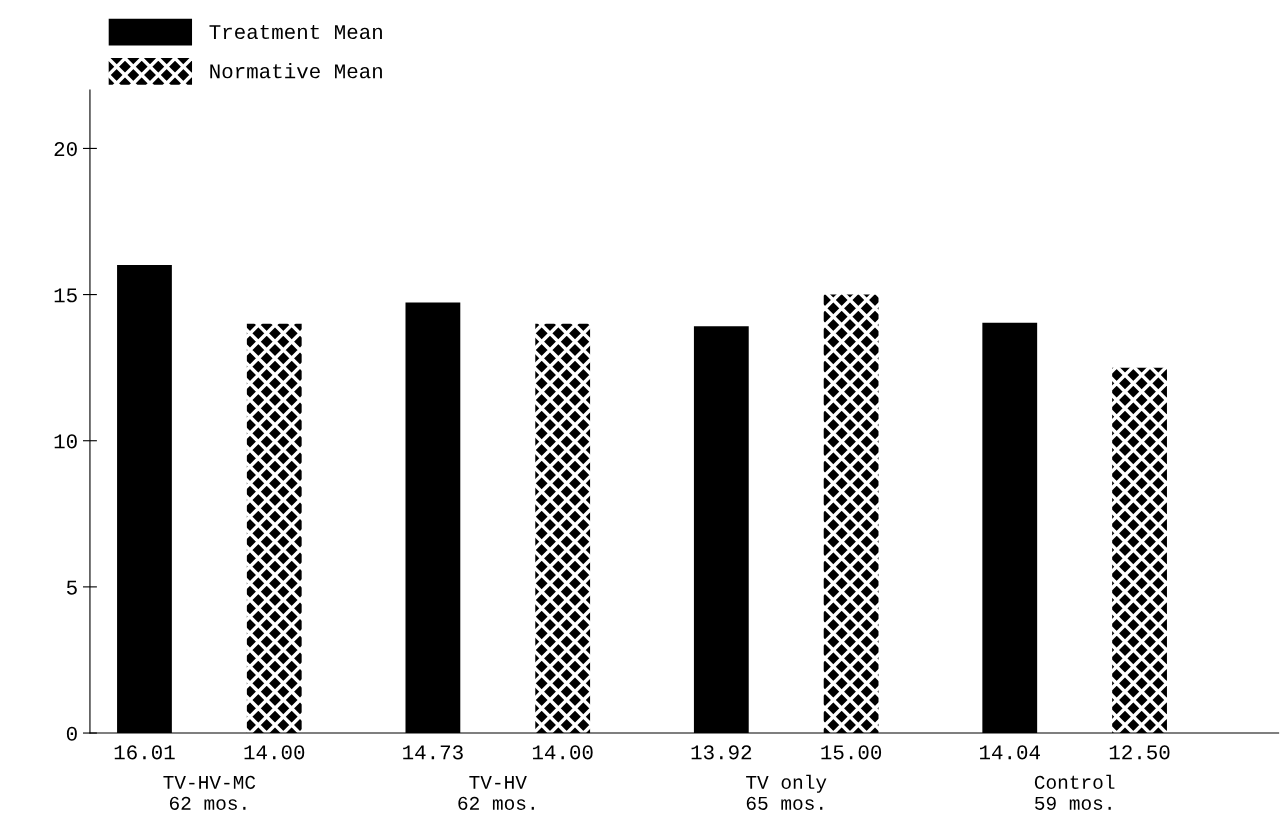 This screenshot has width=1285, height=833. What do you see at coordinates (433, 752) in the screenshot?
I see `data-label: 14.73` at bounding box center [433, 752].